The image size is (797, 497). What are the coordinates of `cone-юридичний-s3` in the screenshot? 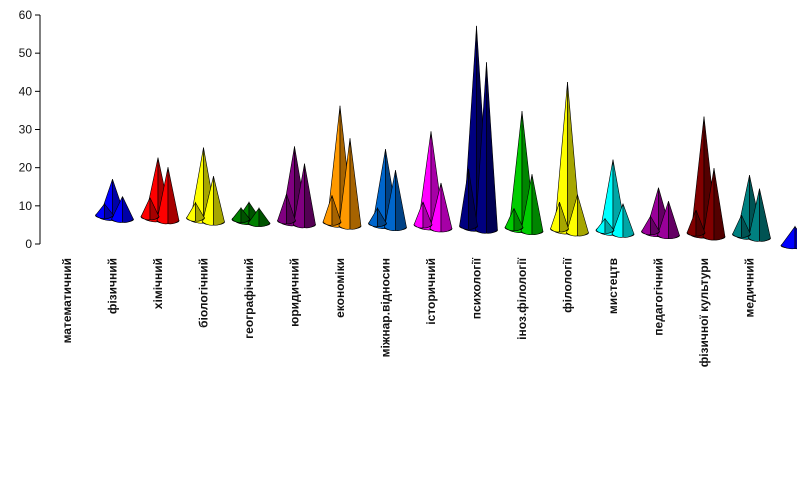 It's located at (286, 209).